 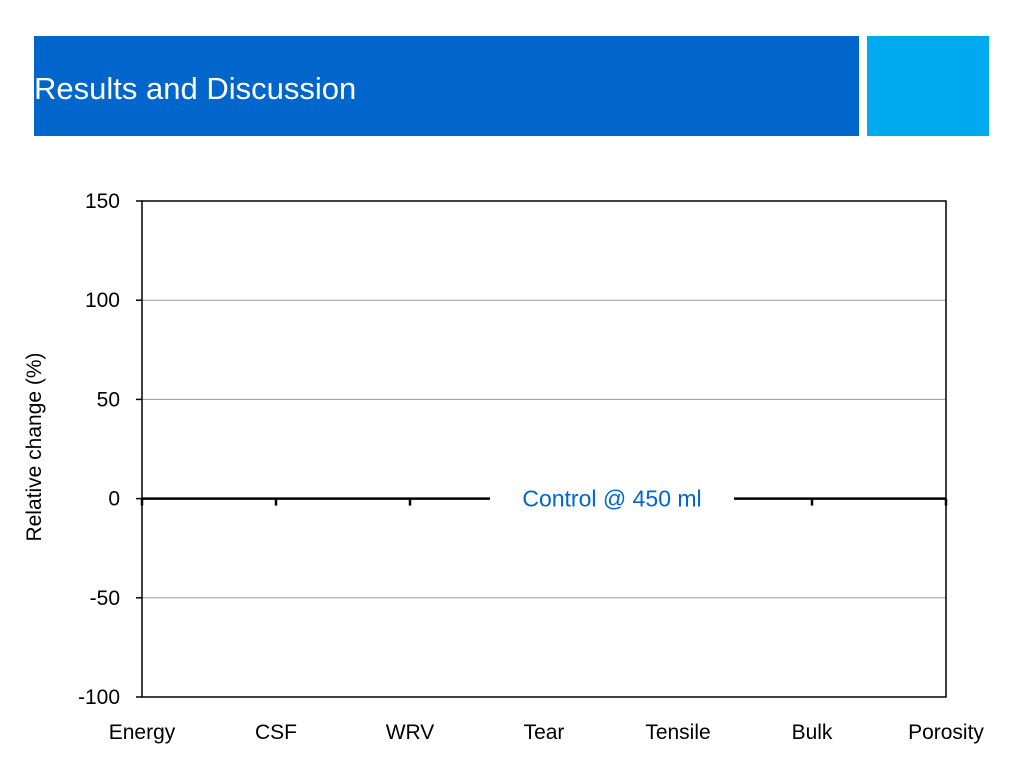 What do you see at coordinates (105, 598) in the screenshot?
I see `y-tick-label: -50` at bounding box center [105, 598].